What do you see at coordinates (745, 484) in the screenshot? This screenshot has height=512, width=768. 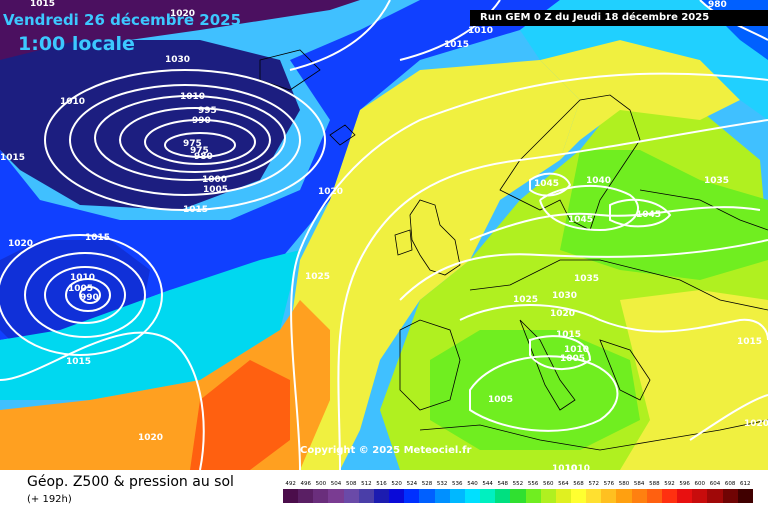 I see `scale-tick-label: 612` at bounding box center [745, 484].